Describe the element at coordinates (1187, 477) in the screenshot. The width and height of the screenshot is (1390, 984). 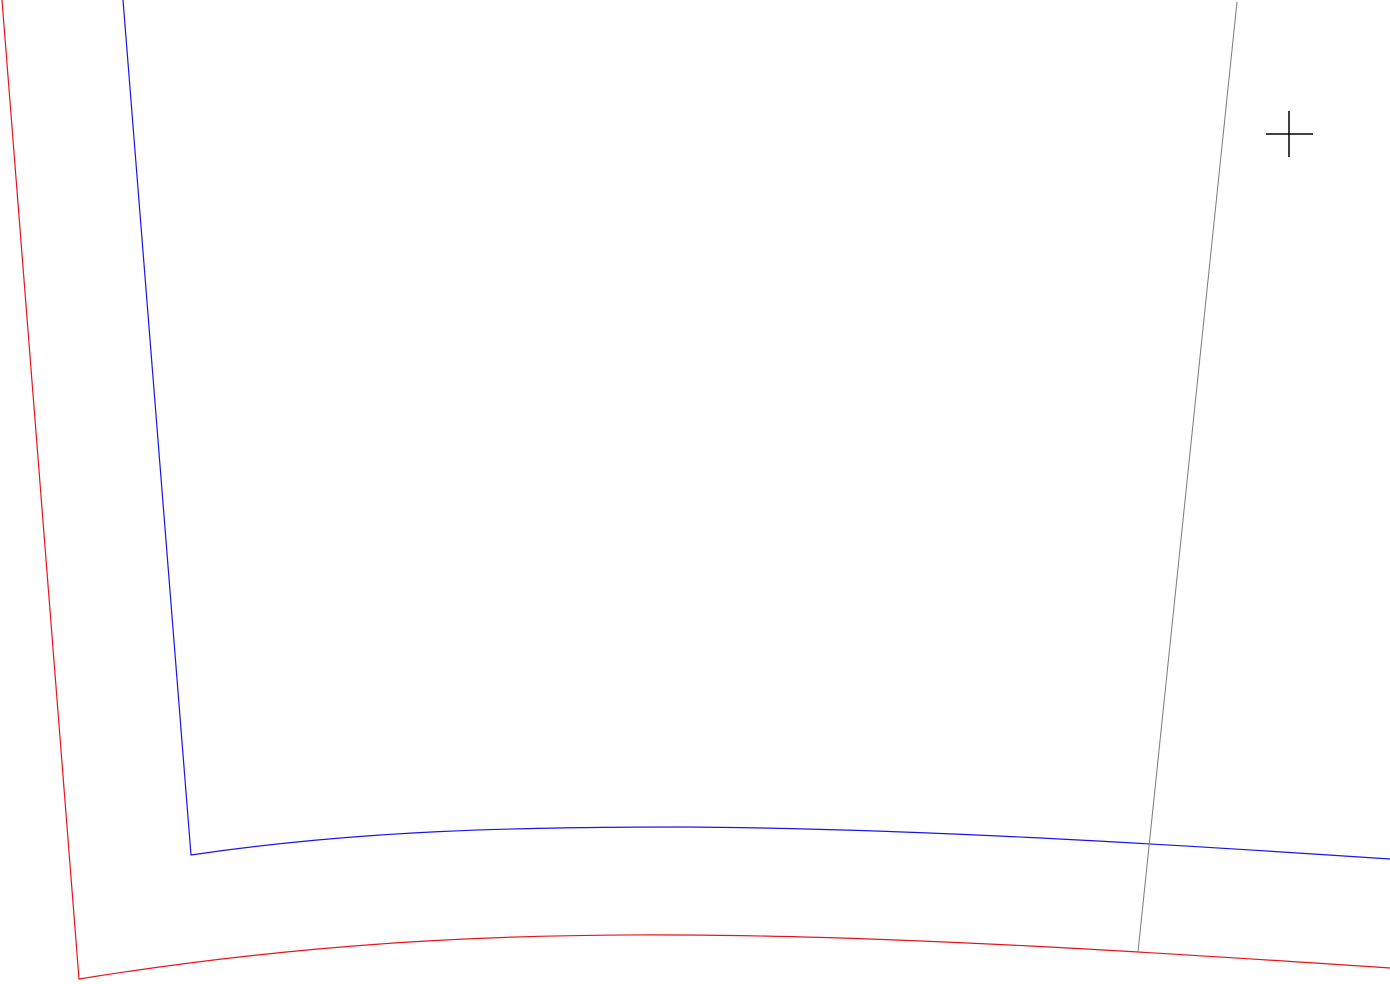
I see `guide-line` at that location.